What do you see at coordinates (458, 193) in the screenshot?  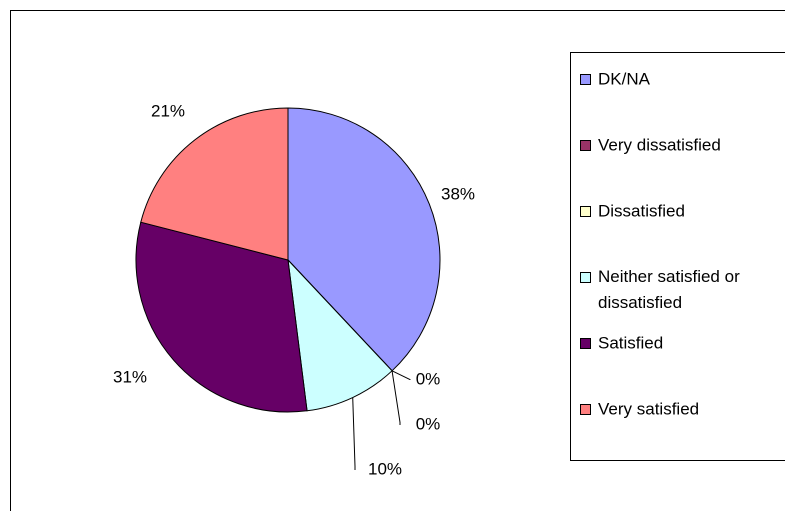 I see `data-label: 38%` at bounding box center [458, 193].